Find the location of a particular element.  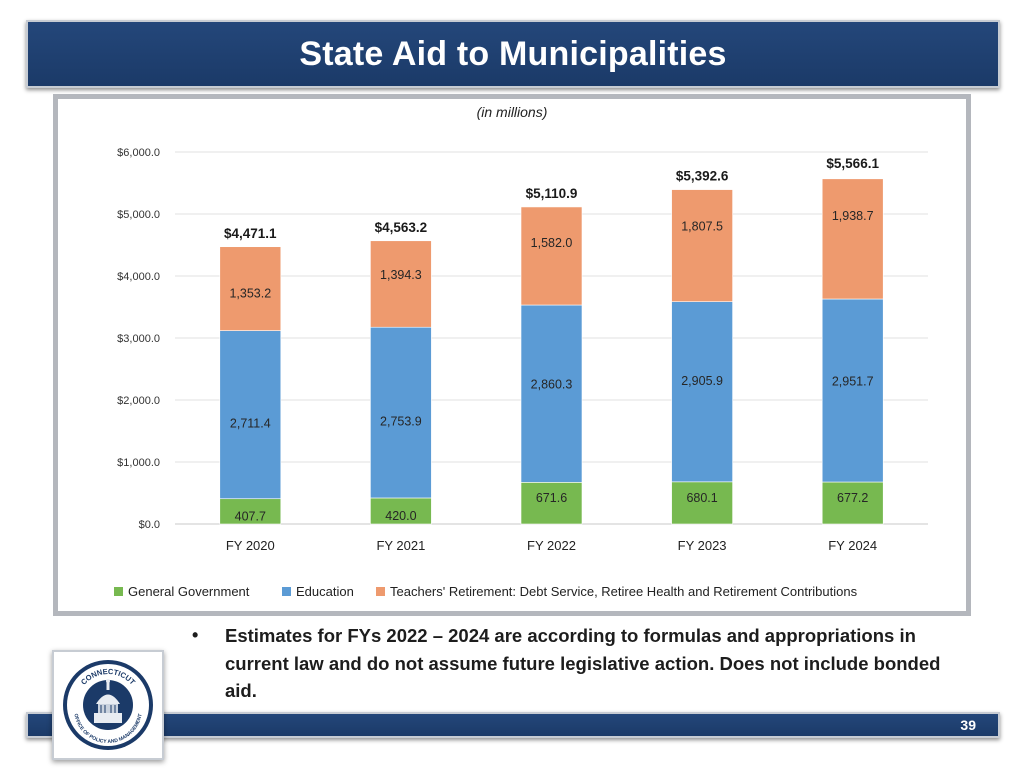

total-label: $5,392.6 is located at coordinates (702, 176).